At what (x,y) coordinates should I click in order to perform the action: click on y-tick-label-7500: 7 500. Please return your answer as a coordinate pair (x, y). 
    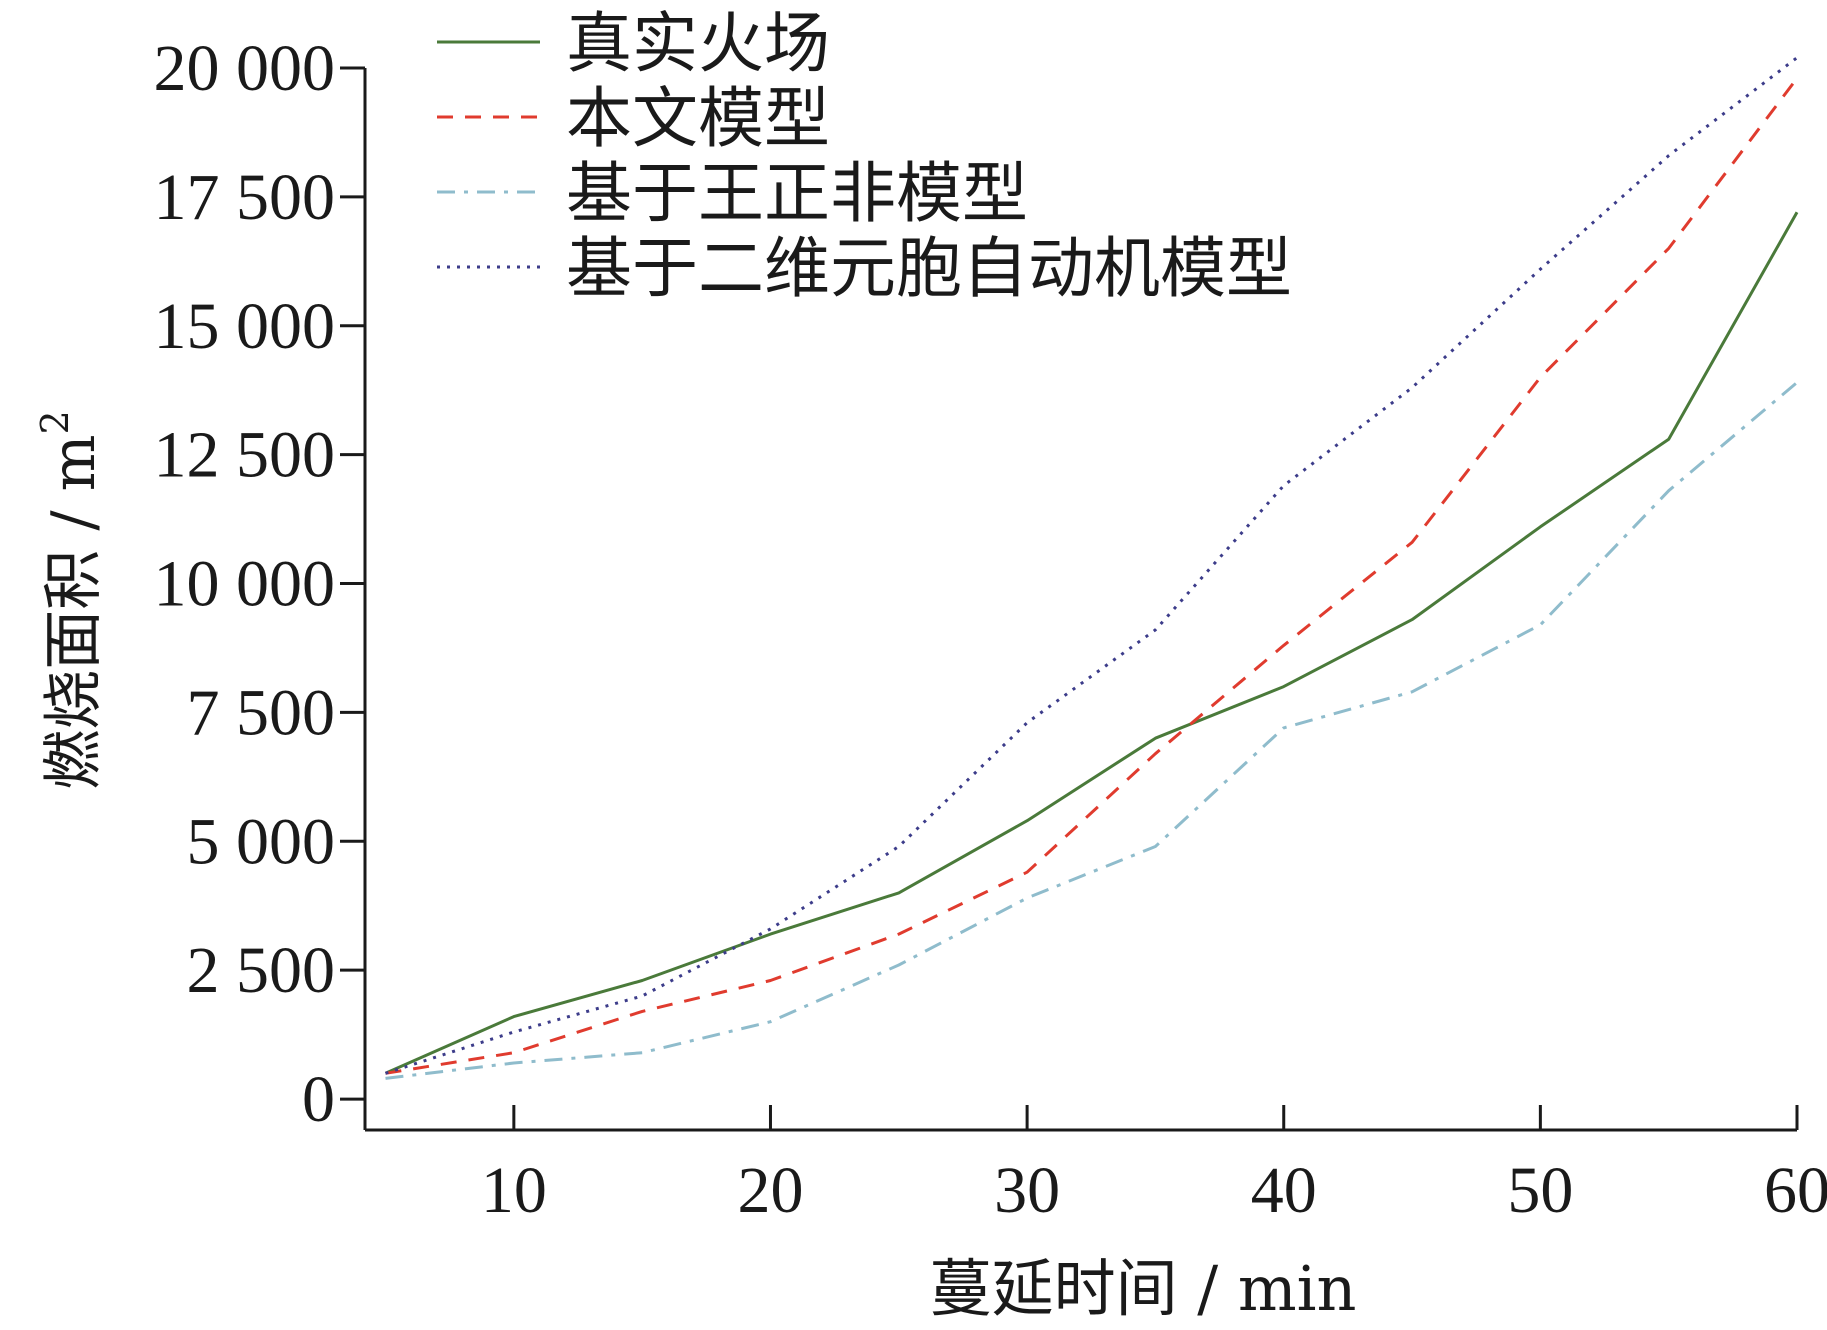
    Looking at the image, I should click on (261, 712).